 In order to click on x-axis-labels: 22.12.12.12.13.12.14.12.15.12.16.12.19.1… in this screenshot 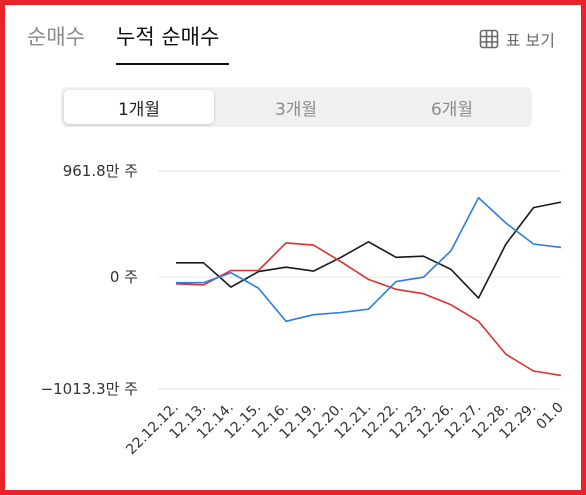, I will do `click(345, 429)`.